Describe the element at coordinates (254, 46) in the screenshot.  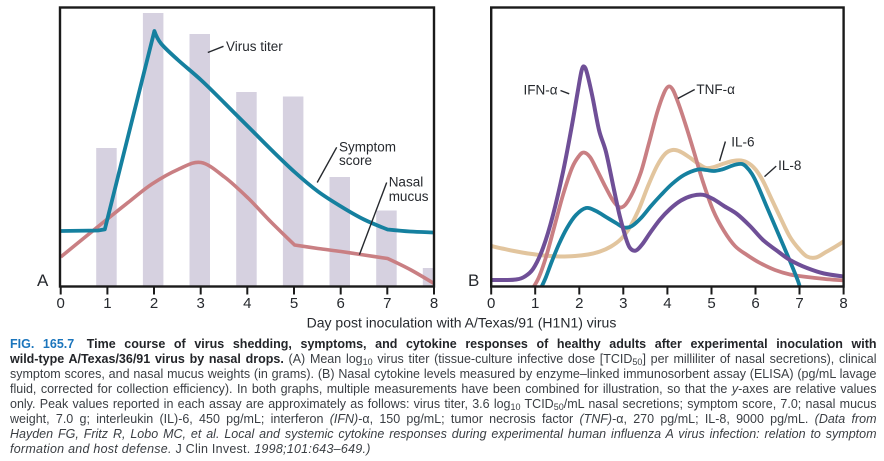
I see `svg-text: Virus titer` at that location.